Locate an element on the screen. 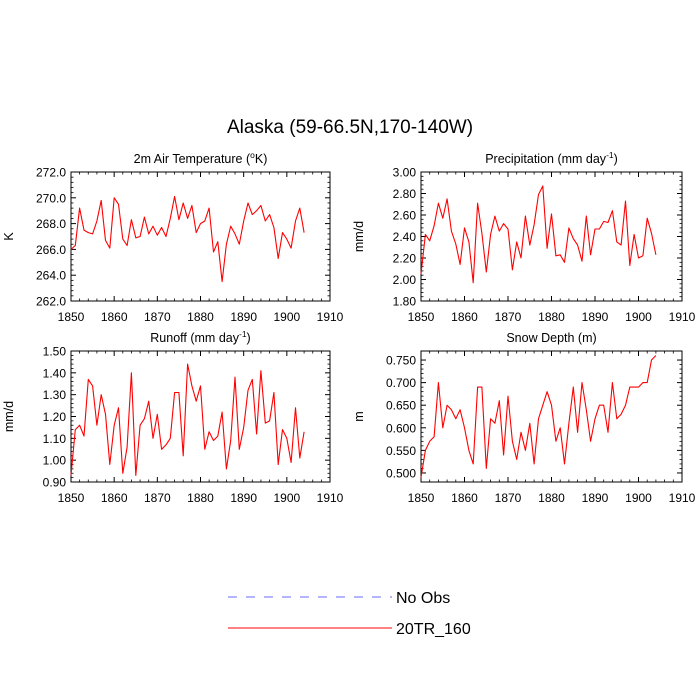 This screenshot has width=700, height=700. y-tick-label: 0.600 is located at coordinates (401, 428).